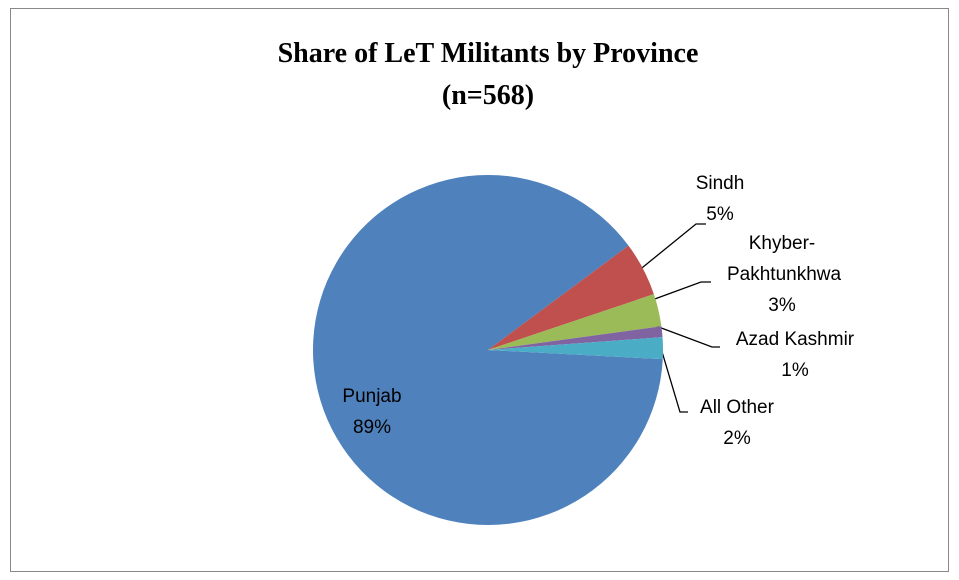  I want to click on leader-lines, so click(675, 318).